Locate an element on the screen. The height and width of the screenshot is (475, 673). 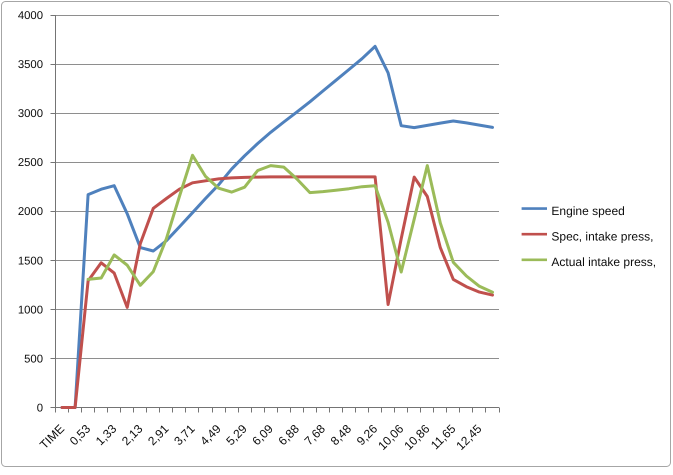
svg-text: 1500 is located at coordinates (30, 261).